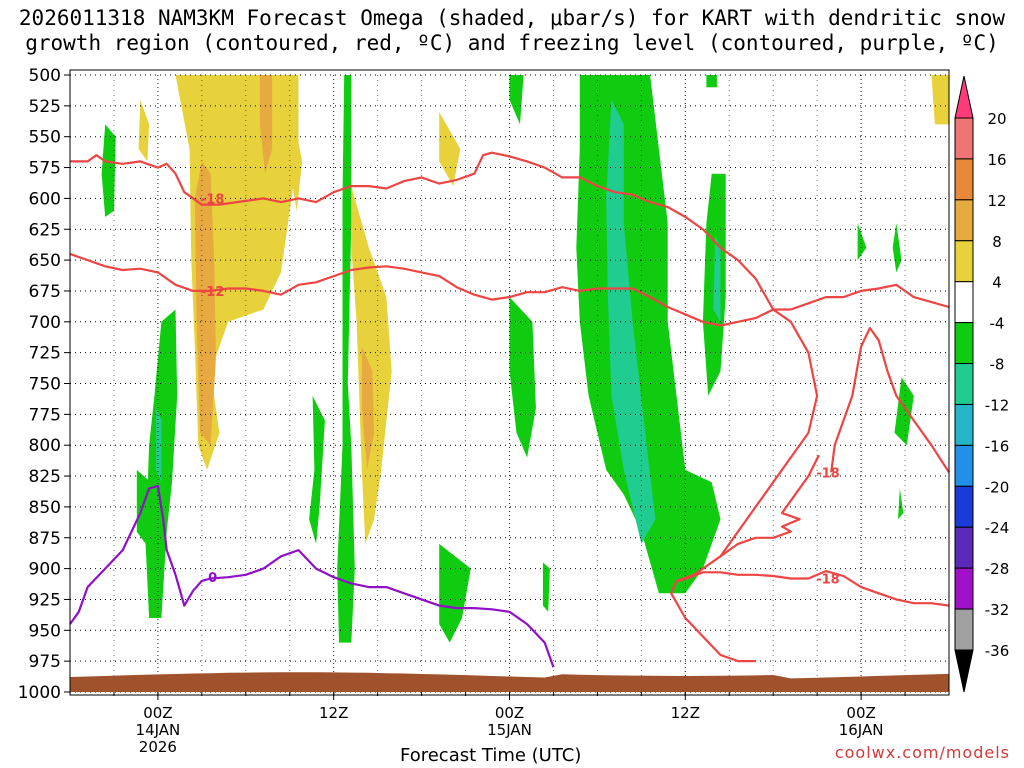 The height and width of the screenshot is (768, 1024). What do you see at coordinates (997, 610) in the screenshot?
I see `colorbar-label-12: -32` at bounding box center [997, 610].